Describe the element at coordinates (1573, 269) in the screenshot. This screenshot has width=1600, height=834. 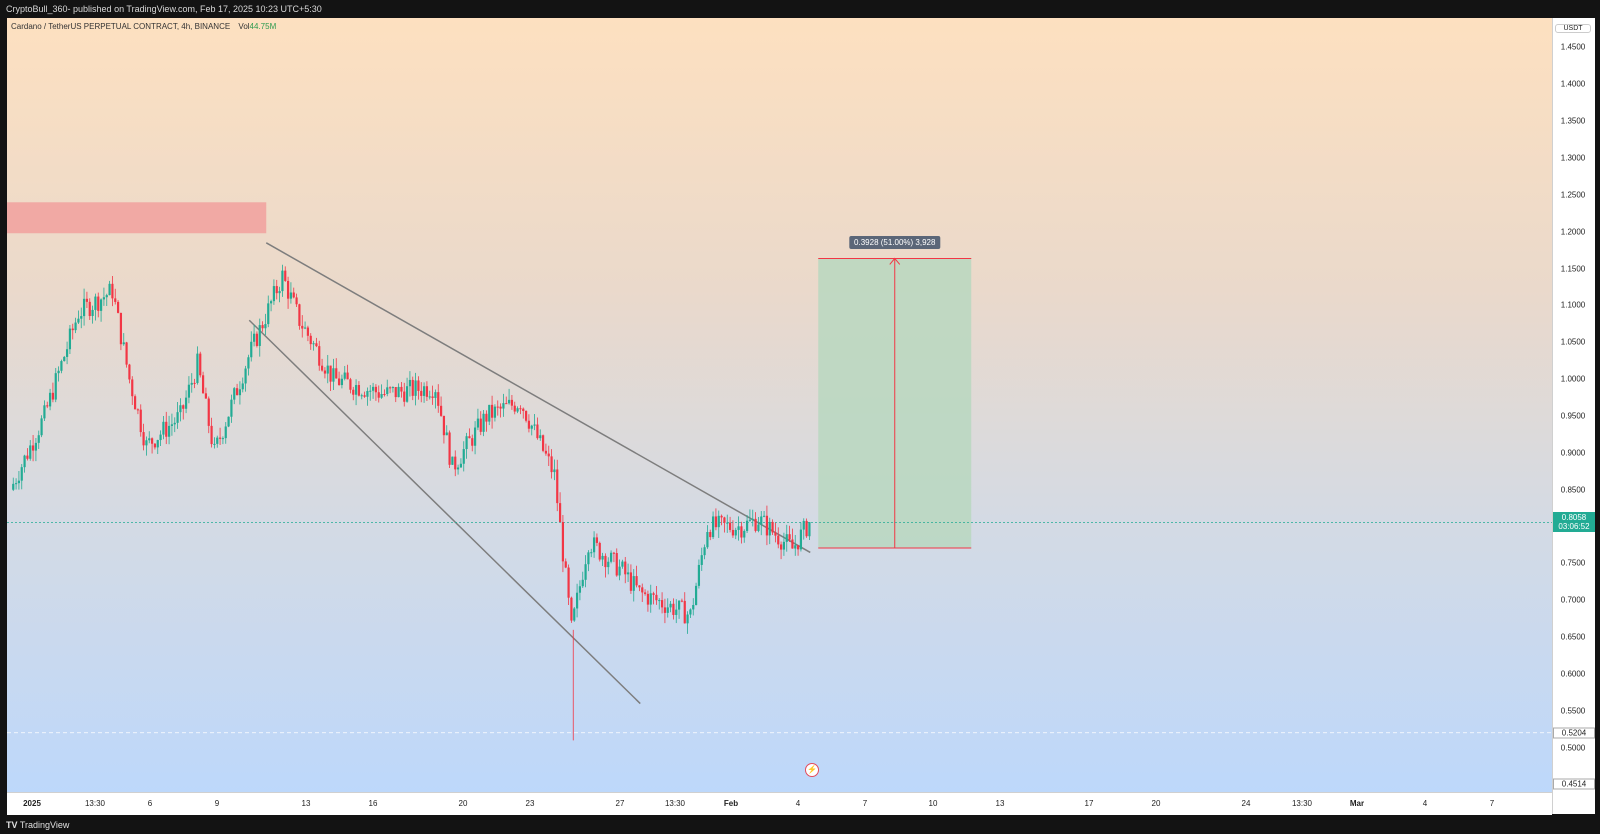
I see `price-tick: 1.1500` at that location.